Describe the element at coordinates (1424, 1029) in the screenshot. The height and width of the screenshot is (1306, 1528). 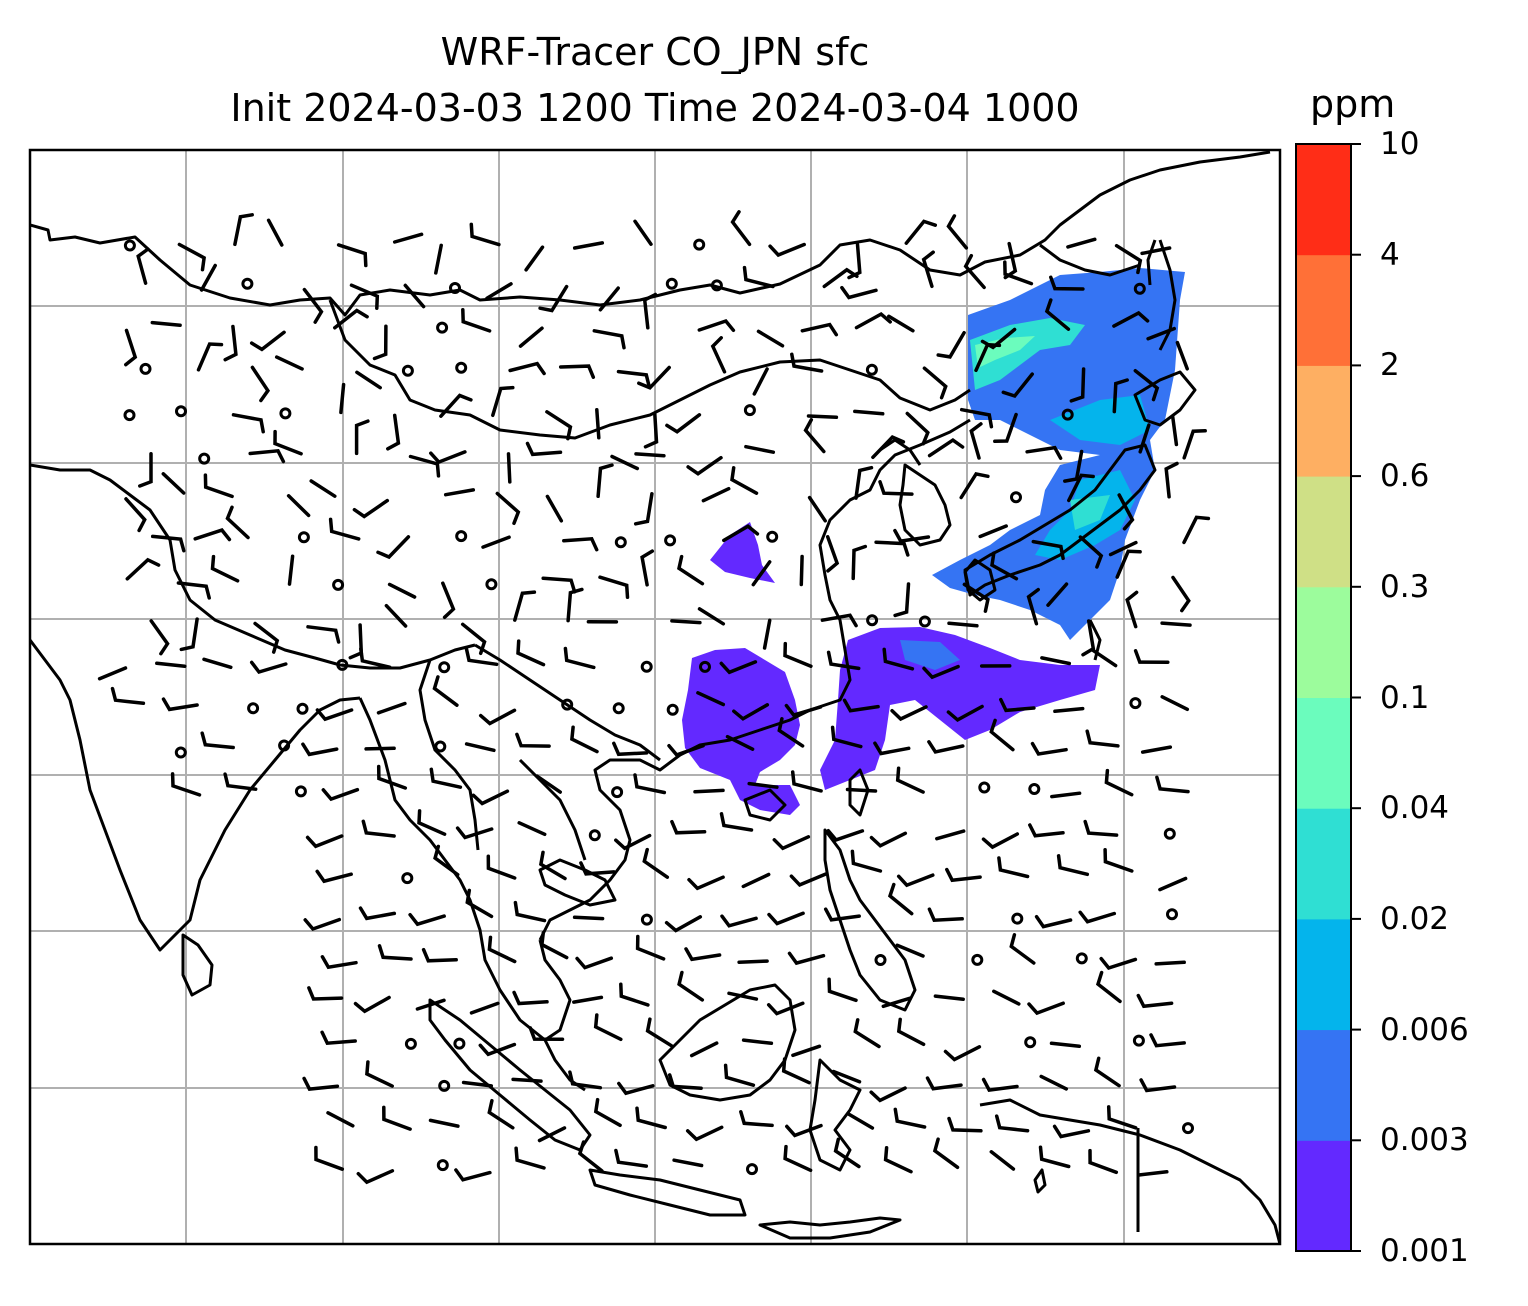
I see `colorbar-tick-label: 0.006` at that location.